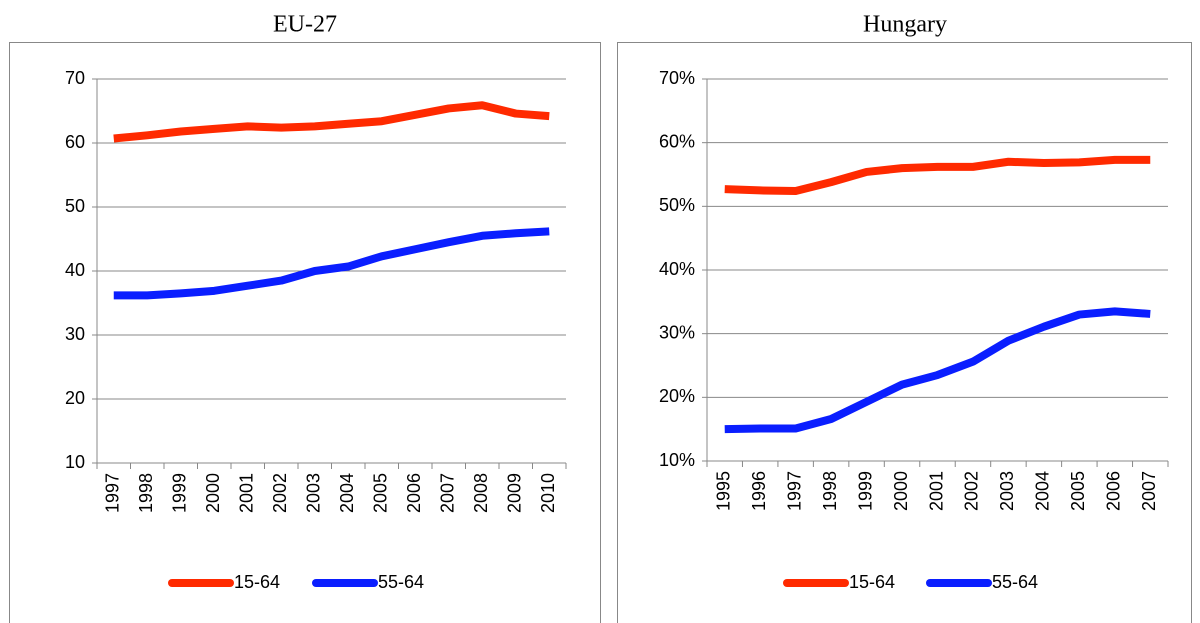 The image size is (1200, 623). What do you see at coordinates (677, 205) in the screenshot?
I see `y-tick-label: 50%` at bounding box center [677, 205].